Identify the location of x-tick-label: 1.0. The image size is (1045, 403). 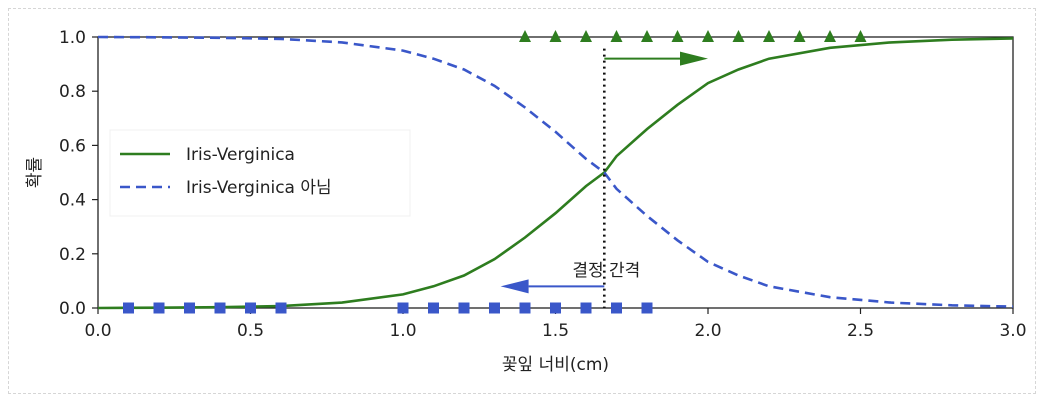
(402, 331).